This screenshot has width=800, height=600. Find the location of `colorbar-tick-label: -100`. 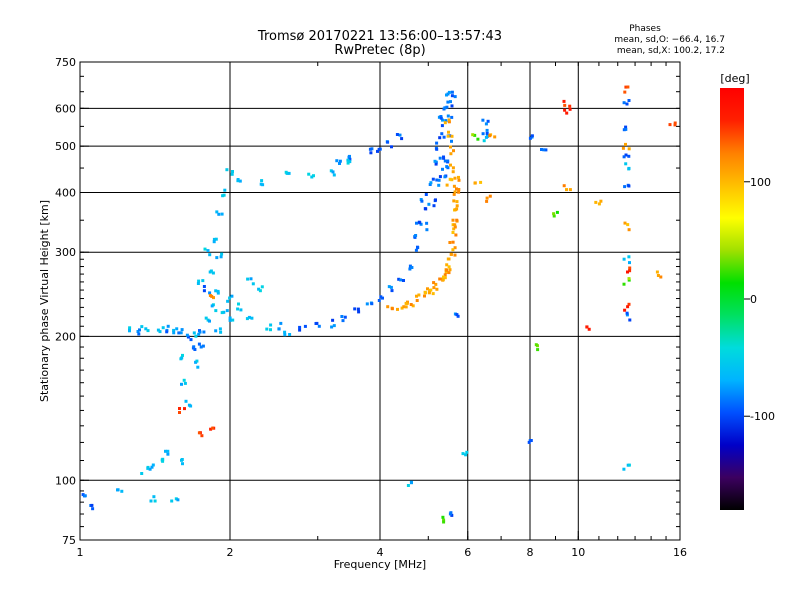

colorbar-tick-label: -100 is located at coordinates (762, 416).